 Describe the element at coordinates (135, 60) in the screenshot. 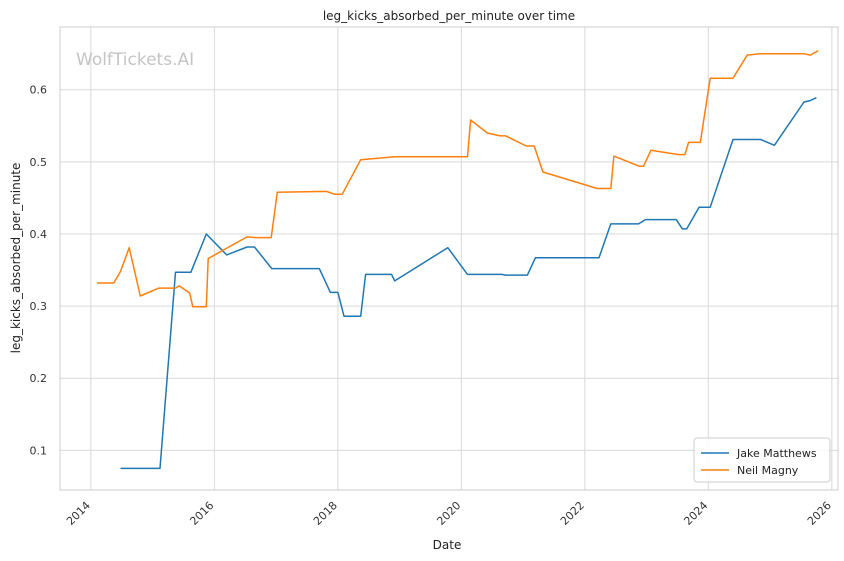

I see `watermark-text: WolfTickets.AI` at that location.